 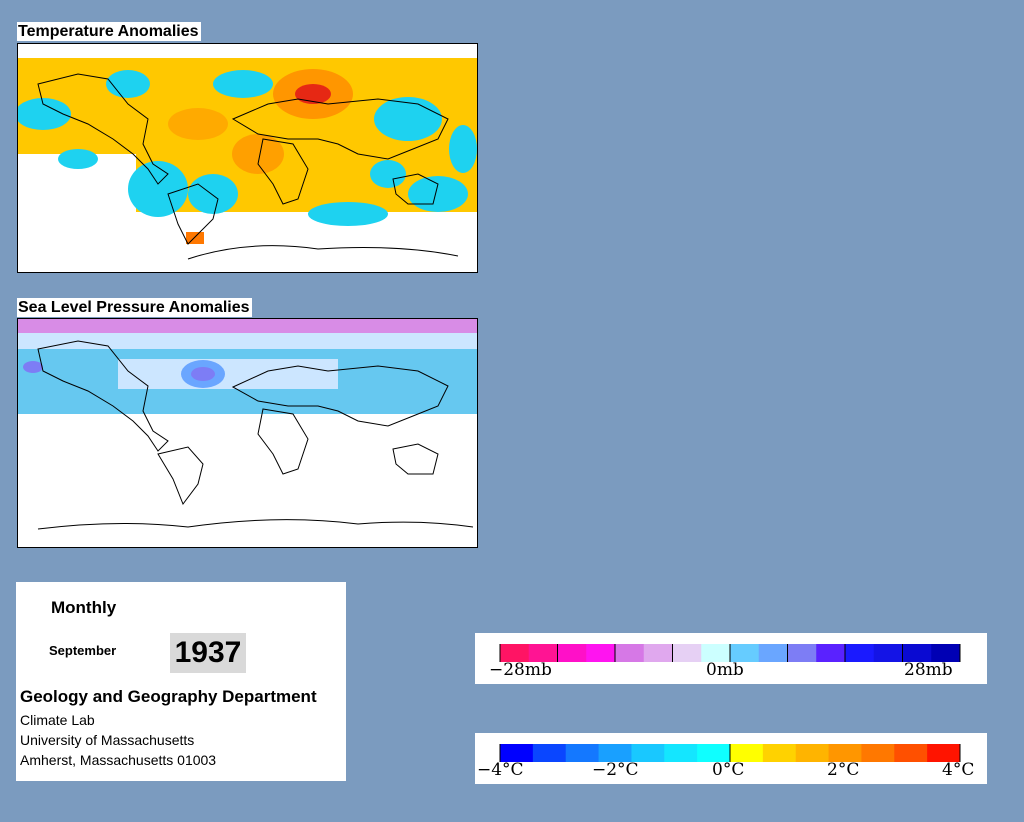 I want to click on temperature-legend-label: 4°C, so click(x=958, y=770).